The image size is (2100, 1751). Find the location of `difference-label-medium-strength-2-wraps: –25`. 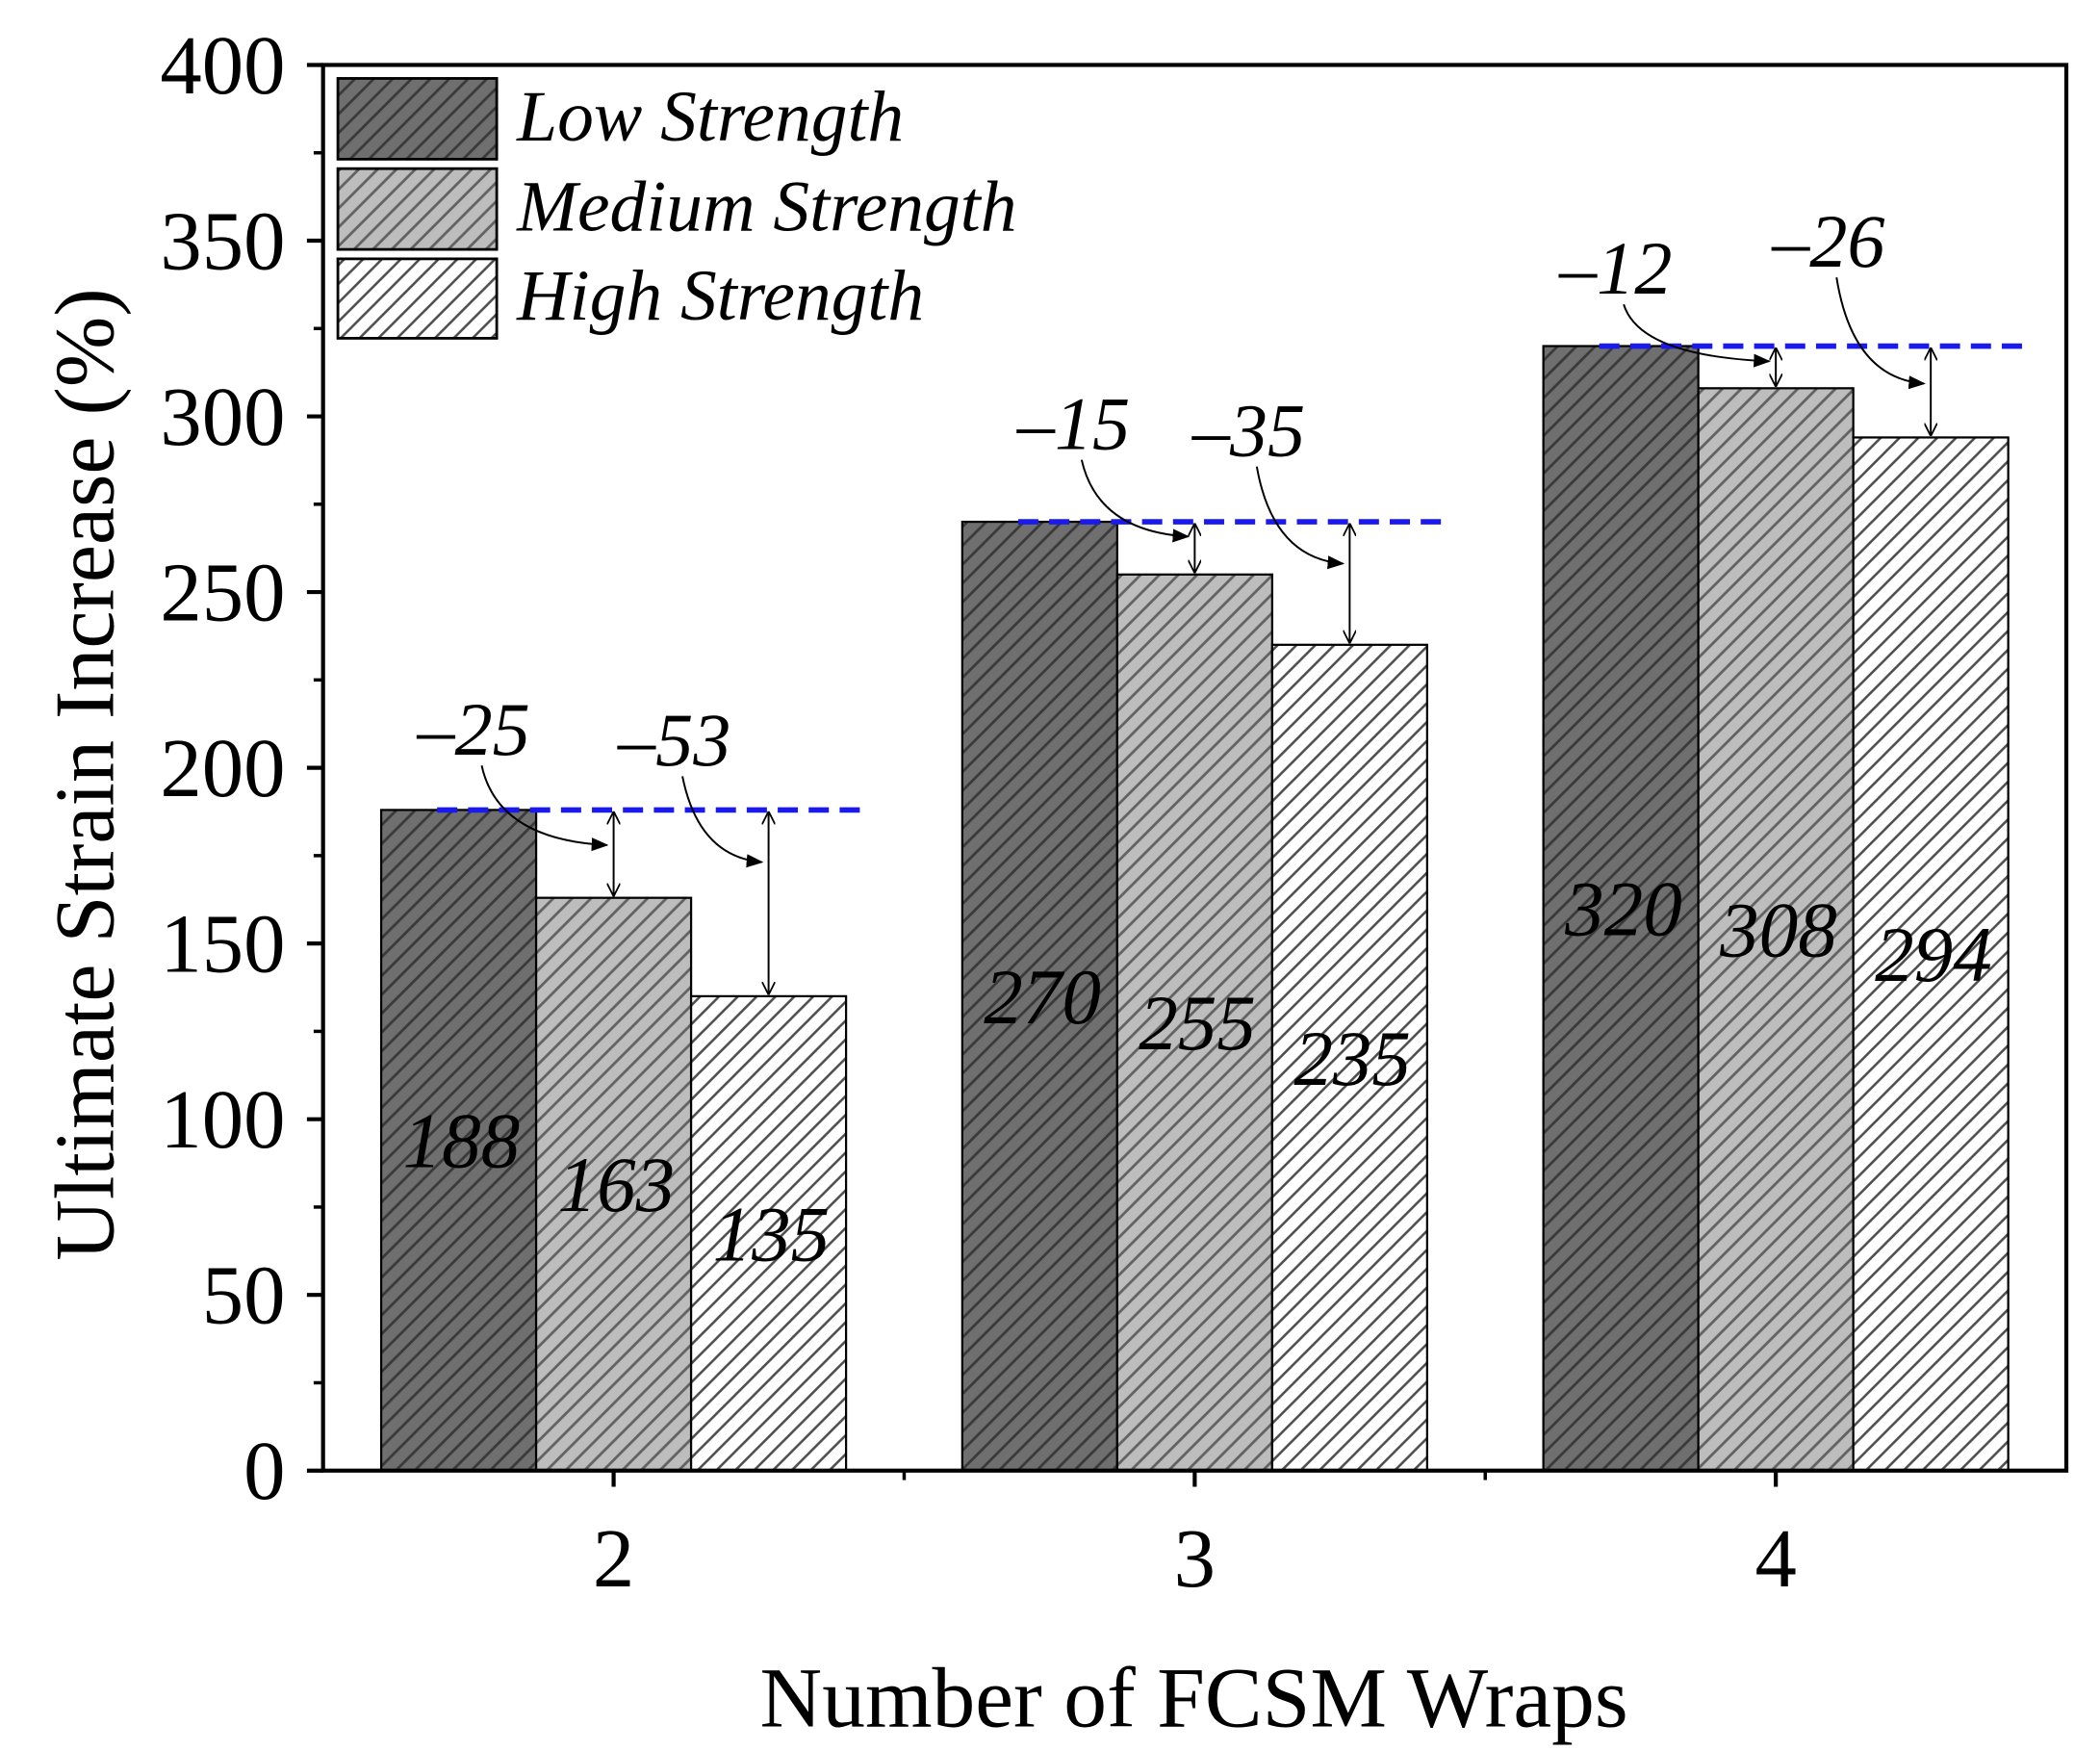

difference-label-medium-strength-2-wraps: –25 is located at coordinates (472, 729).